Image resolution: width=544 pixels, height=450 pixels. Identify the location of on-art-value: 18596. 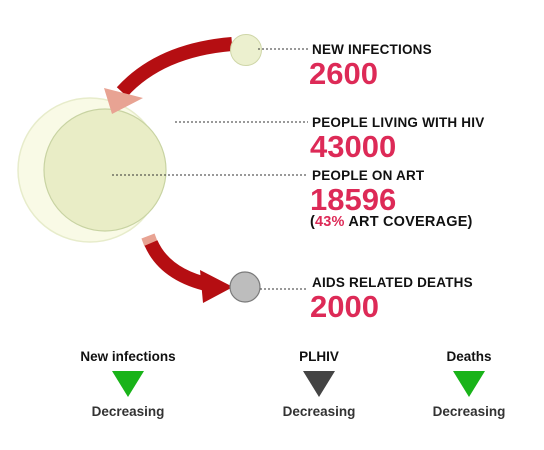
(353, 199).